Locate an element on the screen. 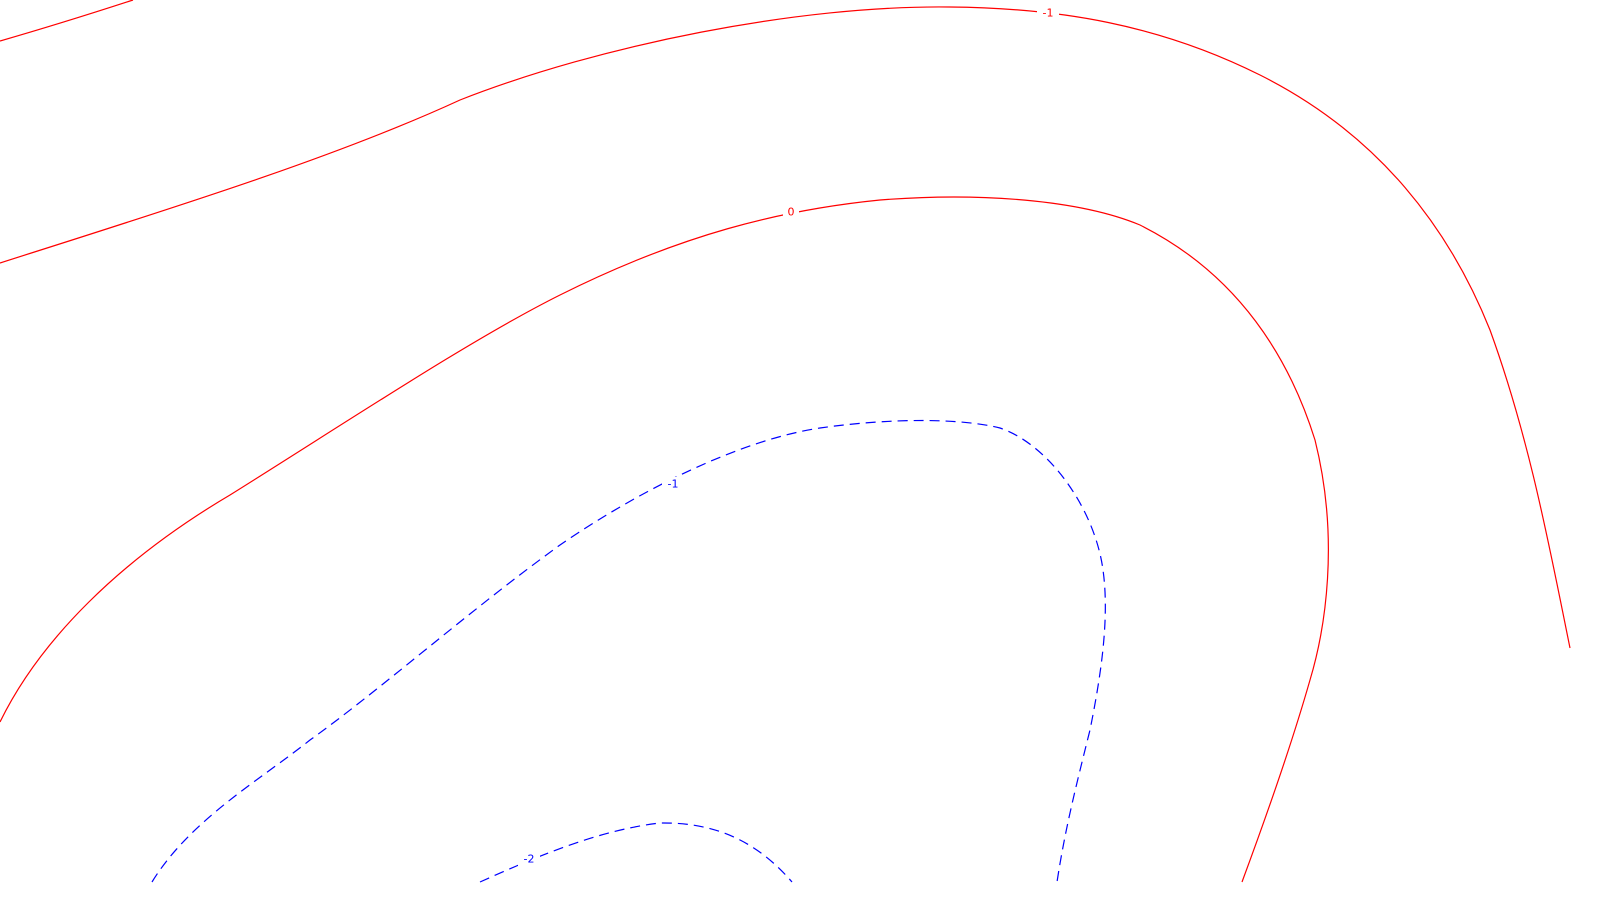  contour-label-0: 0 is located at coordinates (791, 212).